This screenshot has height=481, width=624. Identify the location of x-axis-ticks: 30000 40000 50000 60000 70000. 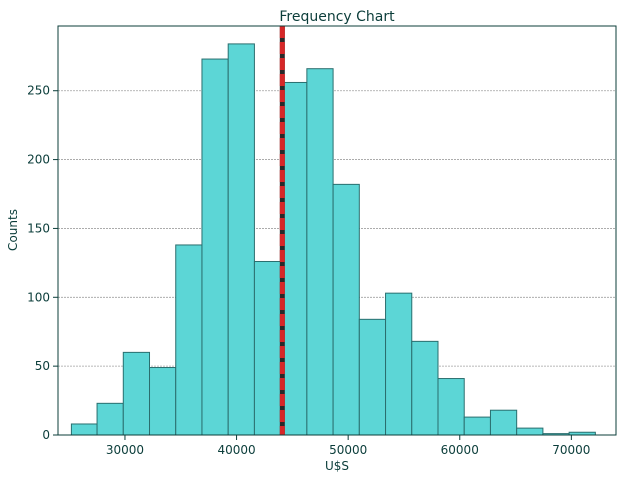
(348, 446).